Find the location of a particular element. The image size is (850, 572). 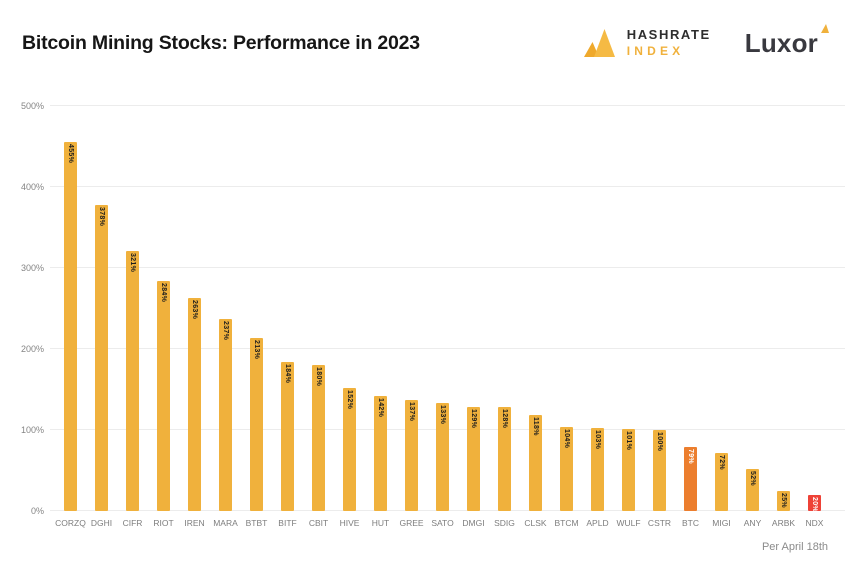

luxor-triangle-icon is located at coordinates (825, 28).